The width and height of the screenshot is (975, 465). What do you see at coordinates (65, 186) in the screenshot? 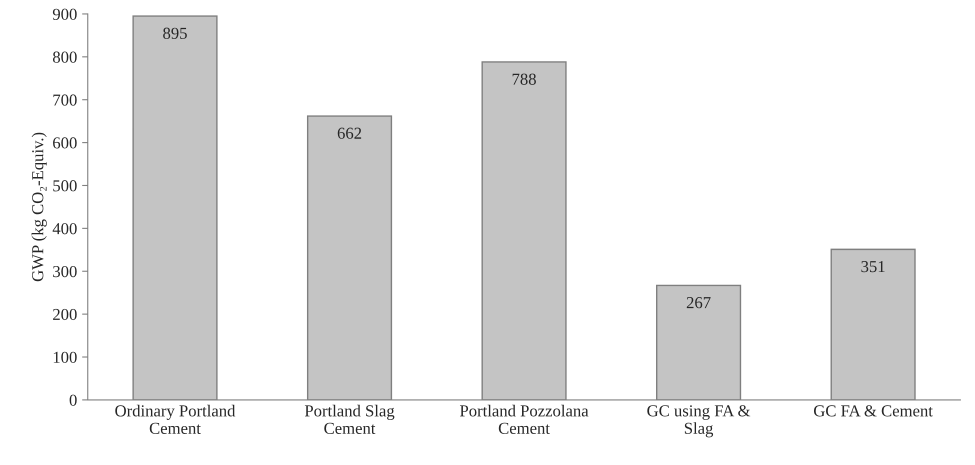
I see `y-tick-label: 500` at bounding box center [65, 186].